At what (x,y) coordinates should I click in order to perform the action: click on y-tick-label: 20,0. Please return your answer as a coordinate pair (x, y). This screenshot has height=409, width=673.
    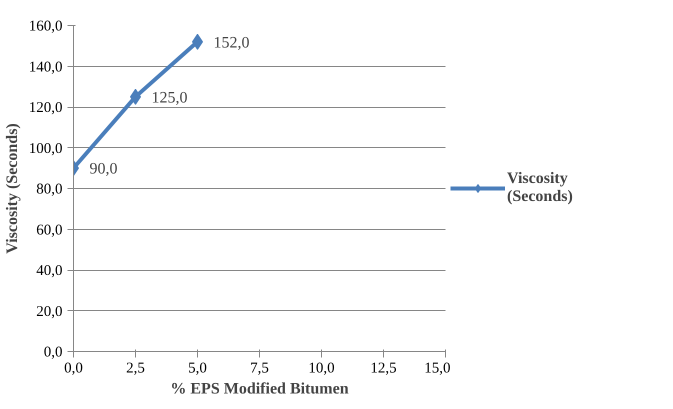
    Looking at the image, I should click on (49, 312).